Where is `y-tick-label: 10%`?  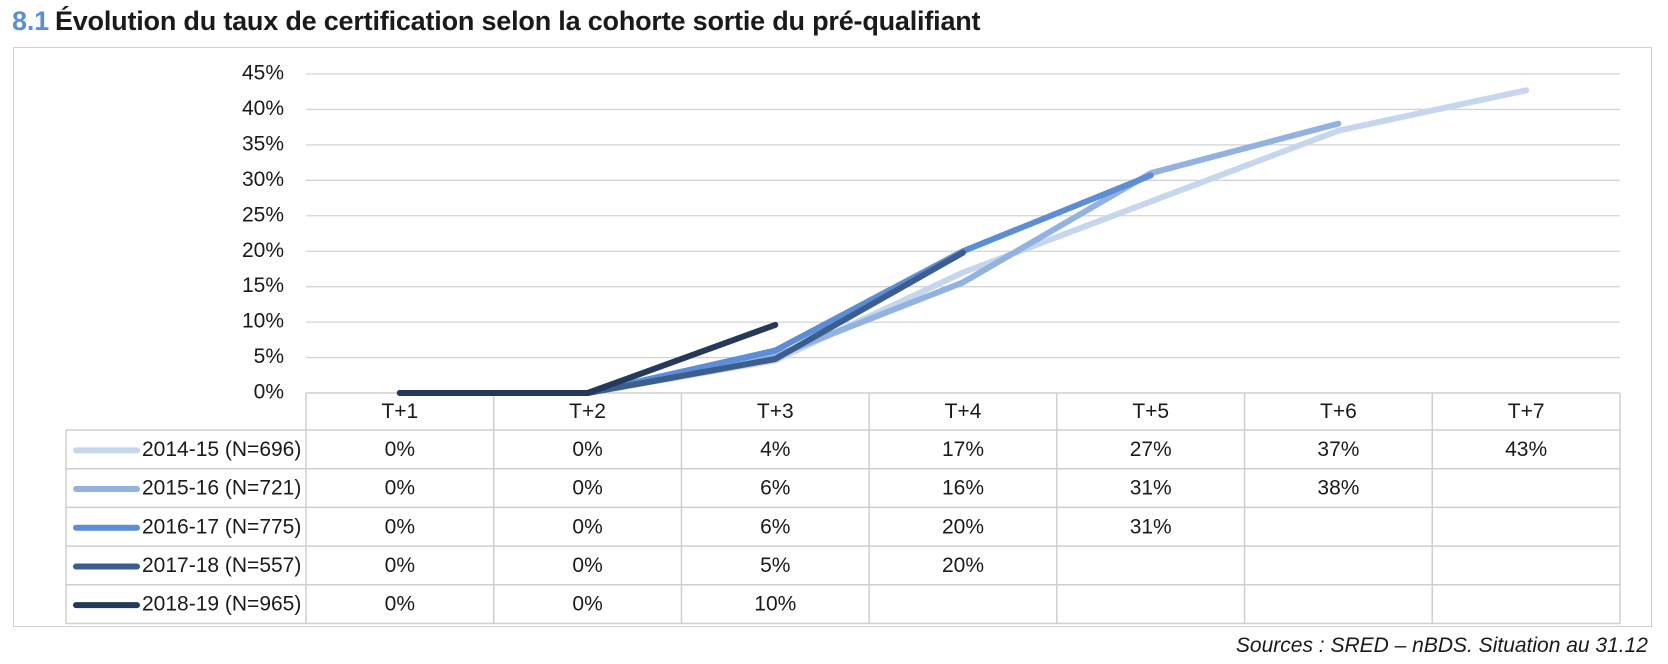
y-tick-label: 10% is located at coordinates (263, 321).